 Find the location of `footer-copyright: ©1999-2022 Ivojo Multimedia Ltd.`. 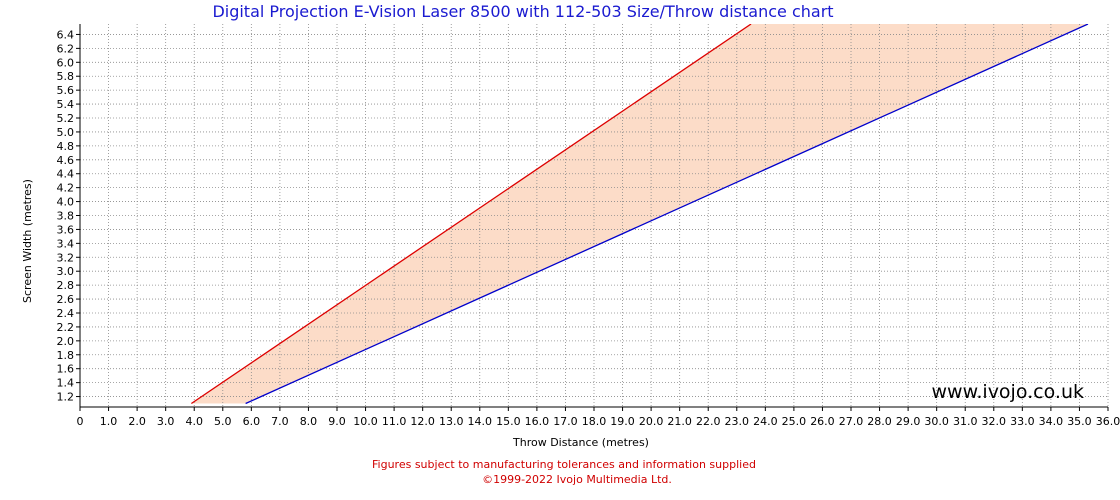

footer-copyright: ©1999-2022 Ivojo Multimedia Ltd. is located at coordinates (577, 479).